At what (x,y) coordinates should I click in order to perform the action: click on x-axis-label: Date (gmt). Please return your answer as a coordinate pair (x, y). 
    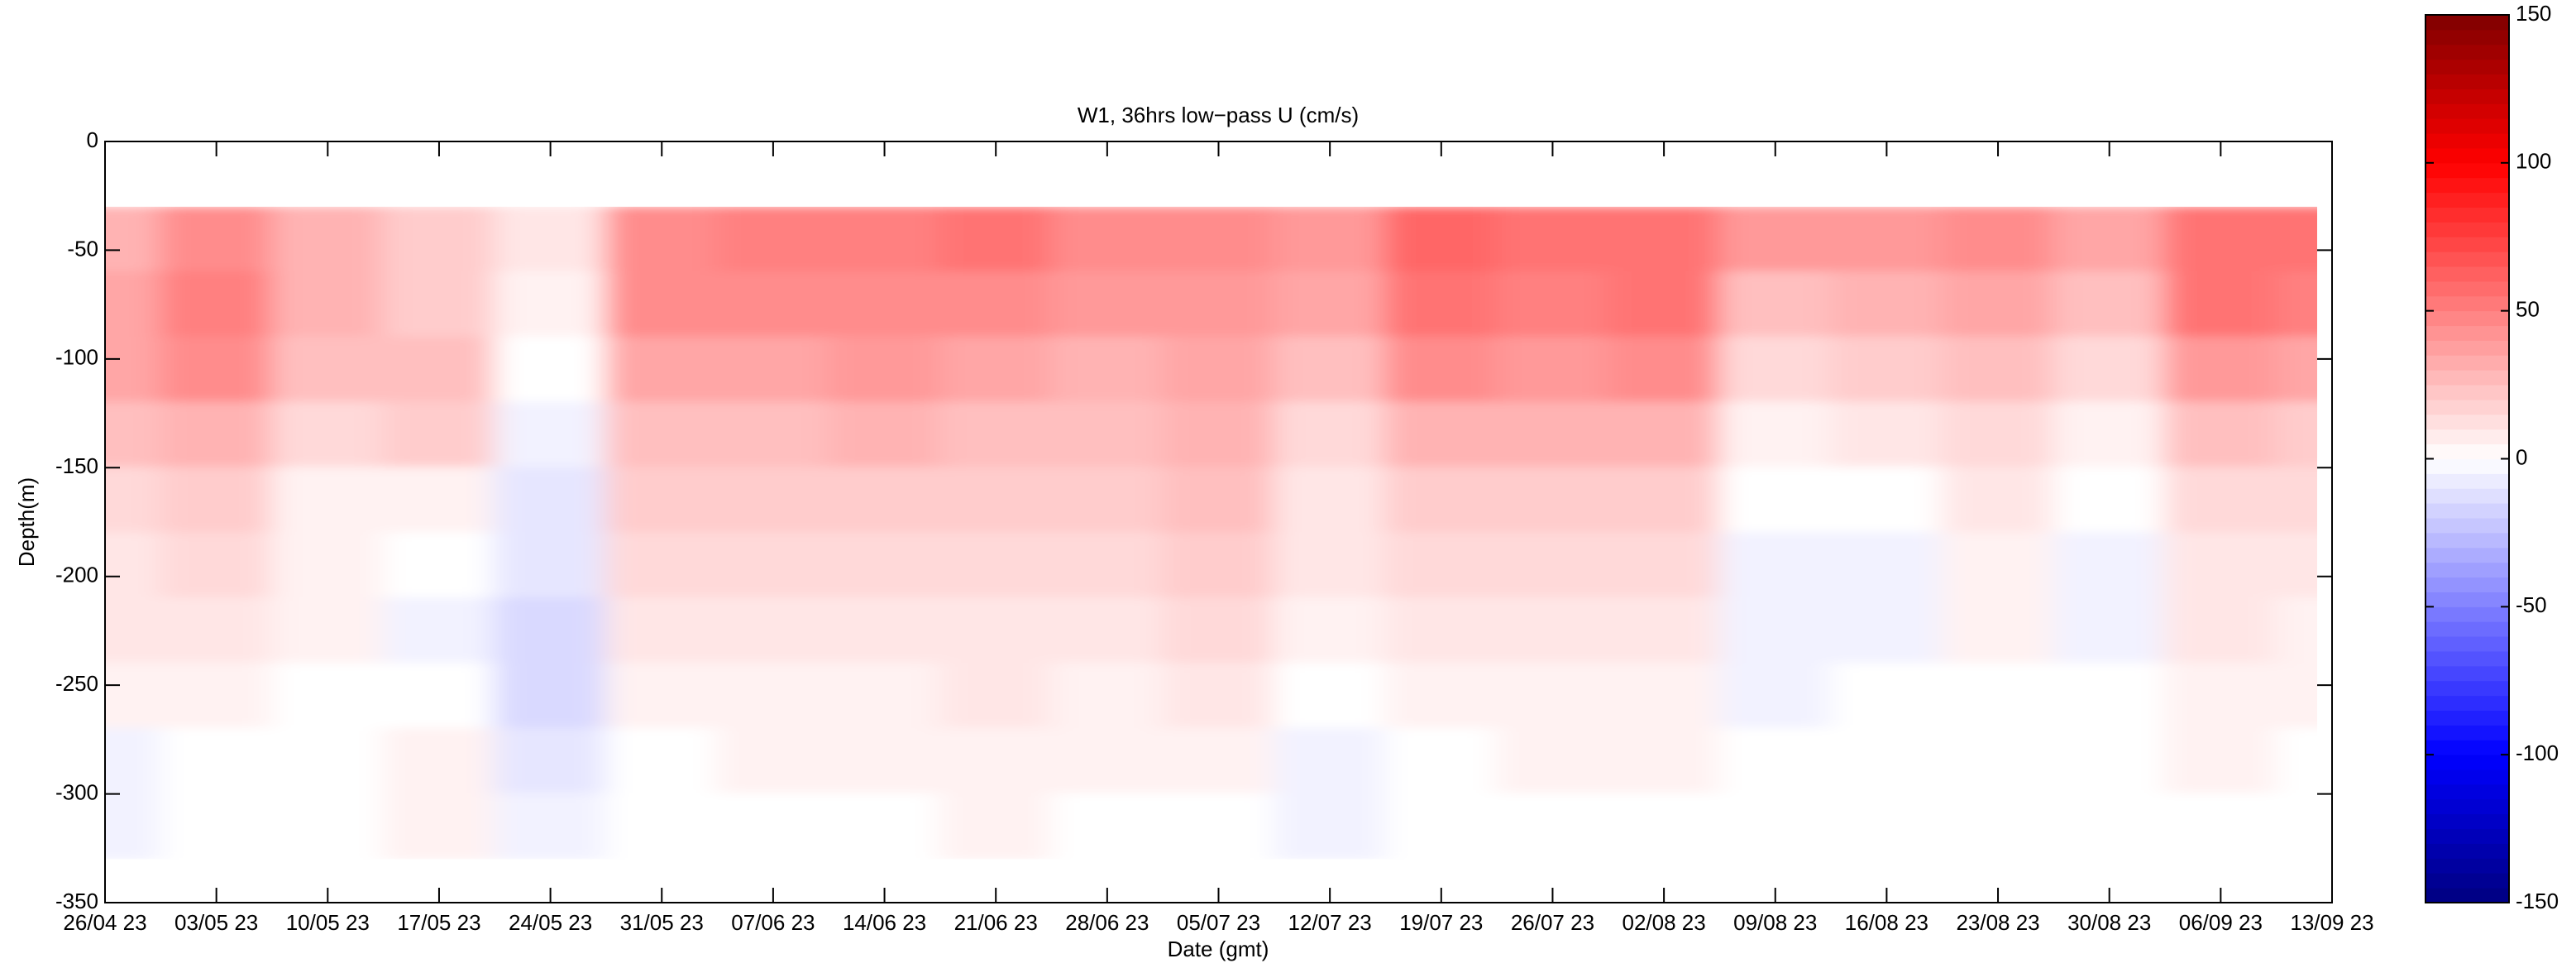
    Looking at the image, I should click on (1218, 949).